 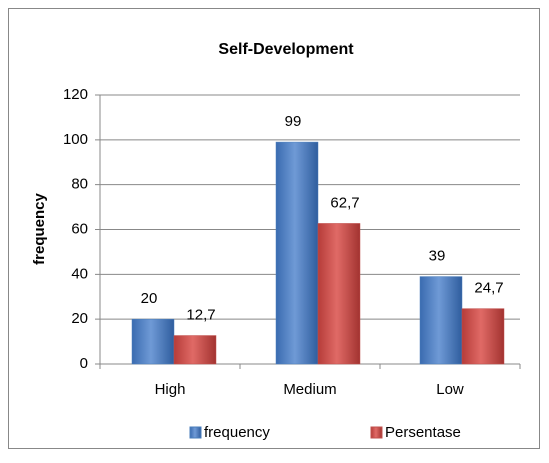 What do you see at coordinates (79, 318) in the screenshot?
I see `y-tick-label: 20` at bounding box center [79, 318].